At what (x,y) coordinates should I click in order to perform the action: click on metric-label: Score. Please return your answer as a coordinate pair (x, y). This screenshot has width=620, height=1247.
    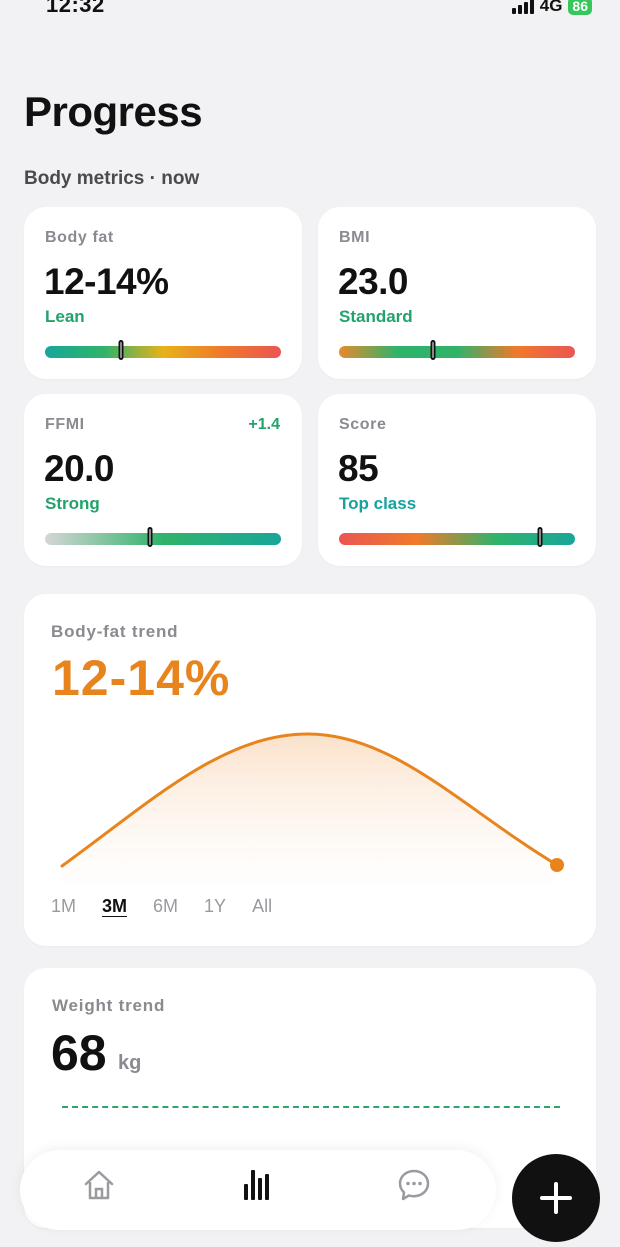
    Looking at the image, I should click on (363, 424).